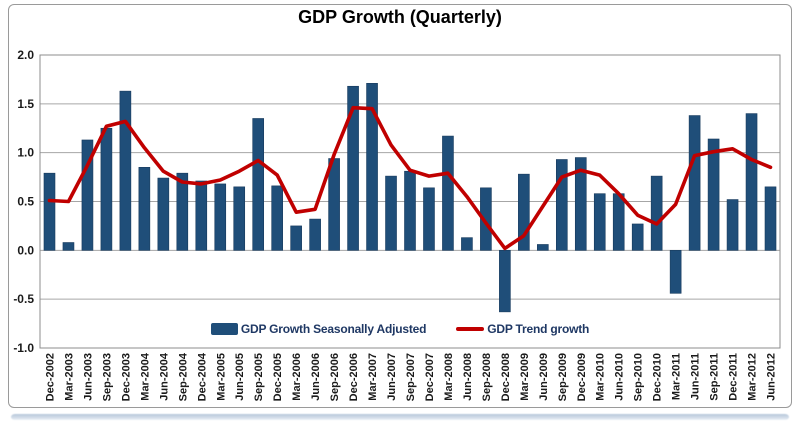  I want to click on x-axis-label: Dec-2006, so click(354, 377).